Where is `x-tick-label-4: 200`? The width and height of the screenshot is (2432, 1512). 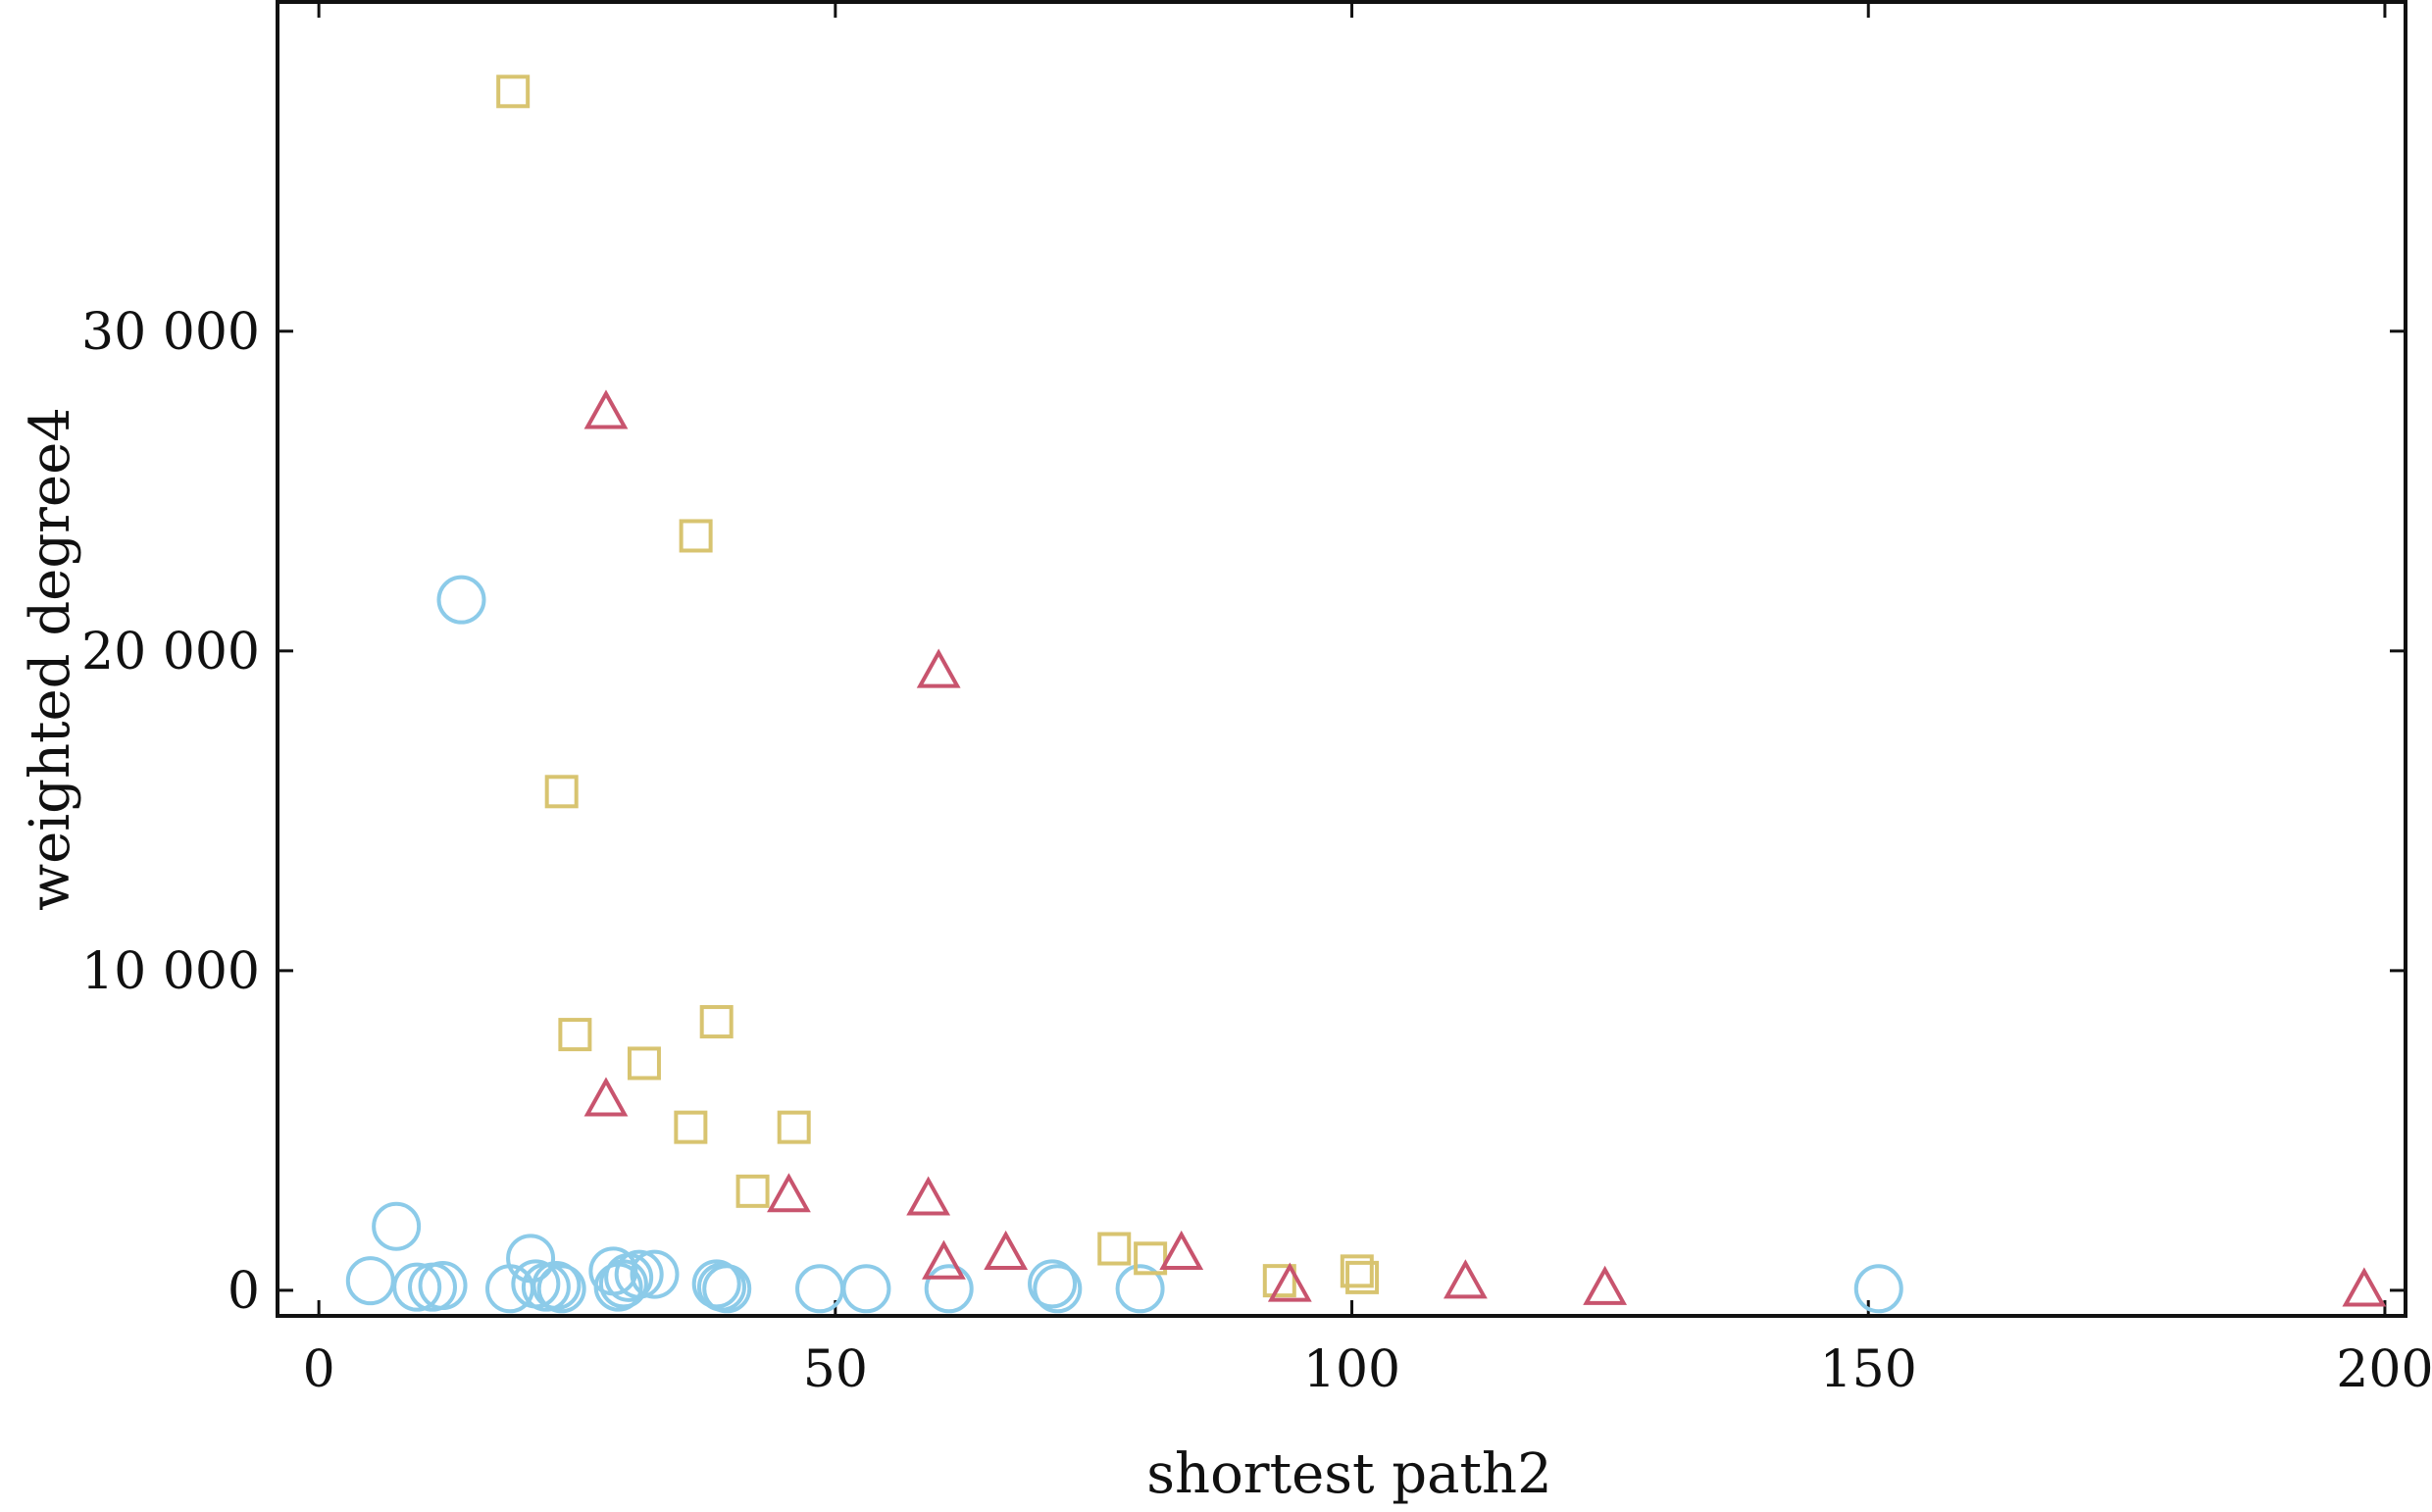 x-tick-label-4: 200 is located at coordinates (2384, 1369).